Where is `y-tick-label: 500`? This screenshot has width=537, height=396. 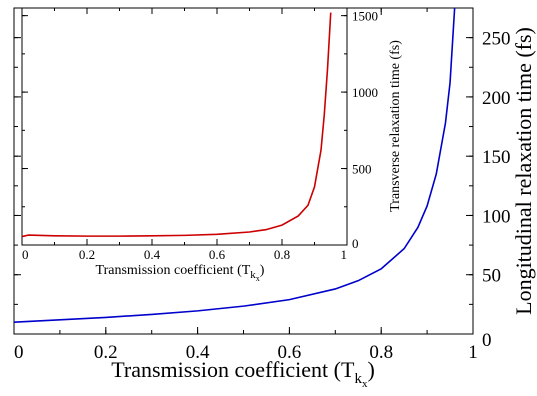 y-tick-label: 500 is located at coordinates (362, 169).